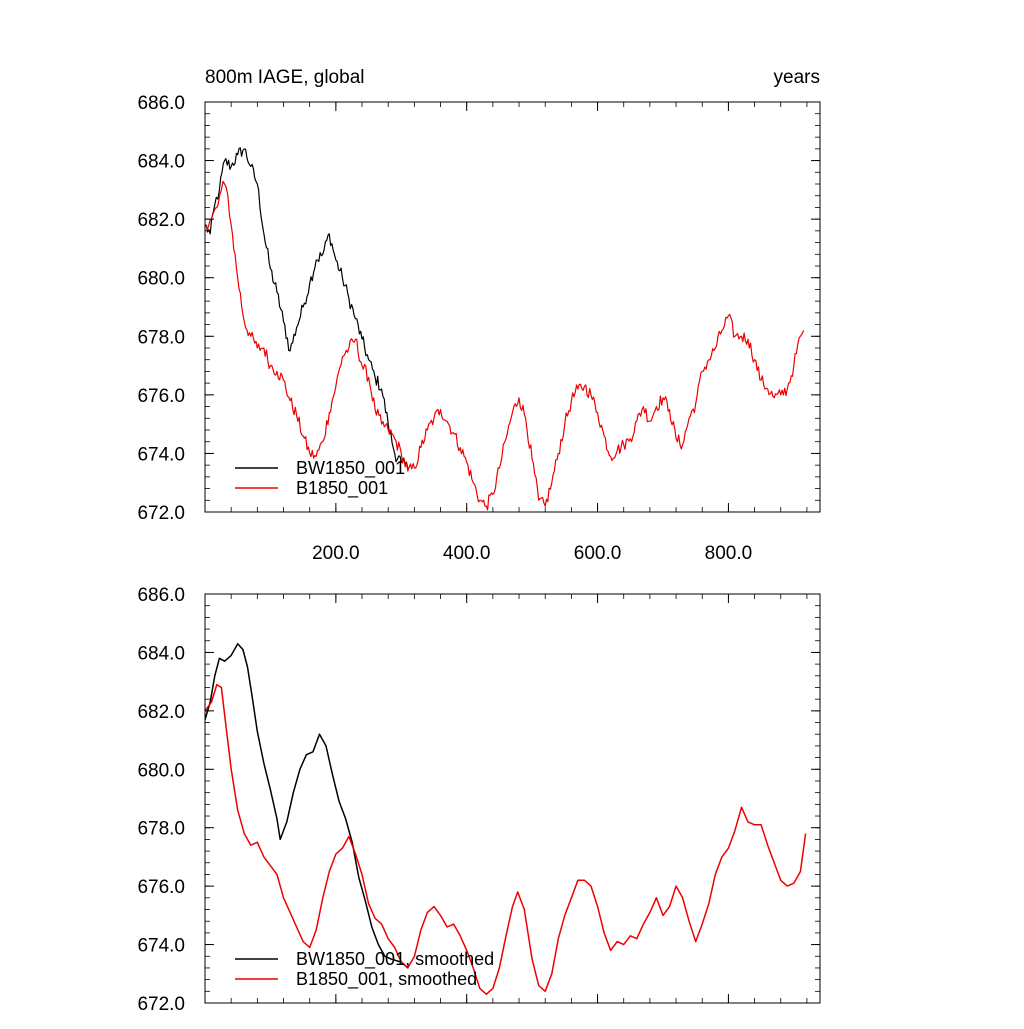  Describe the element at coordinates (797, 77) in the screenshot. I see `units-label: years` at that location.